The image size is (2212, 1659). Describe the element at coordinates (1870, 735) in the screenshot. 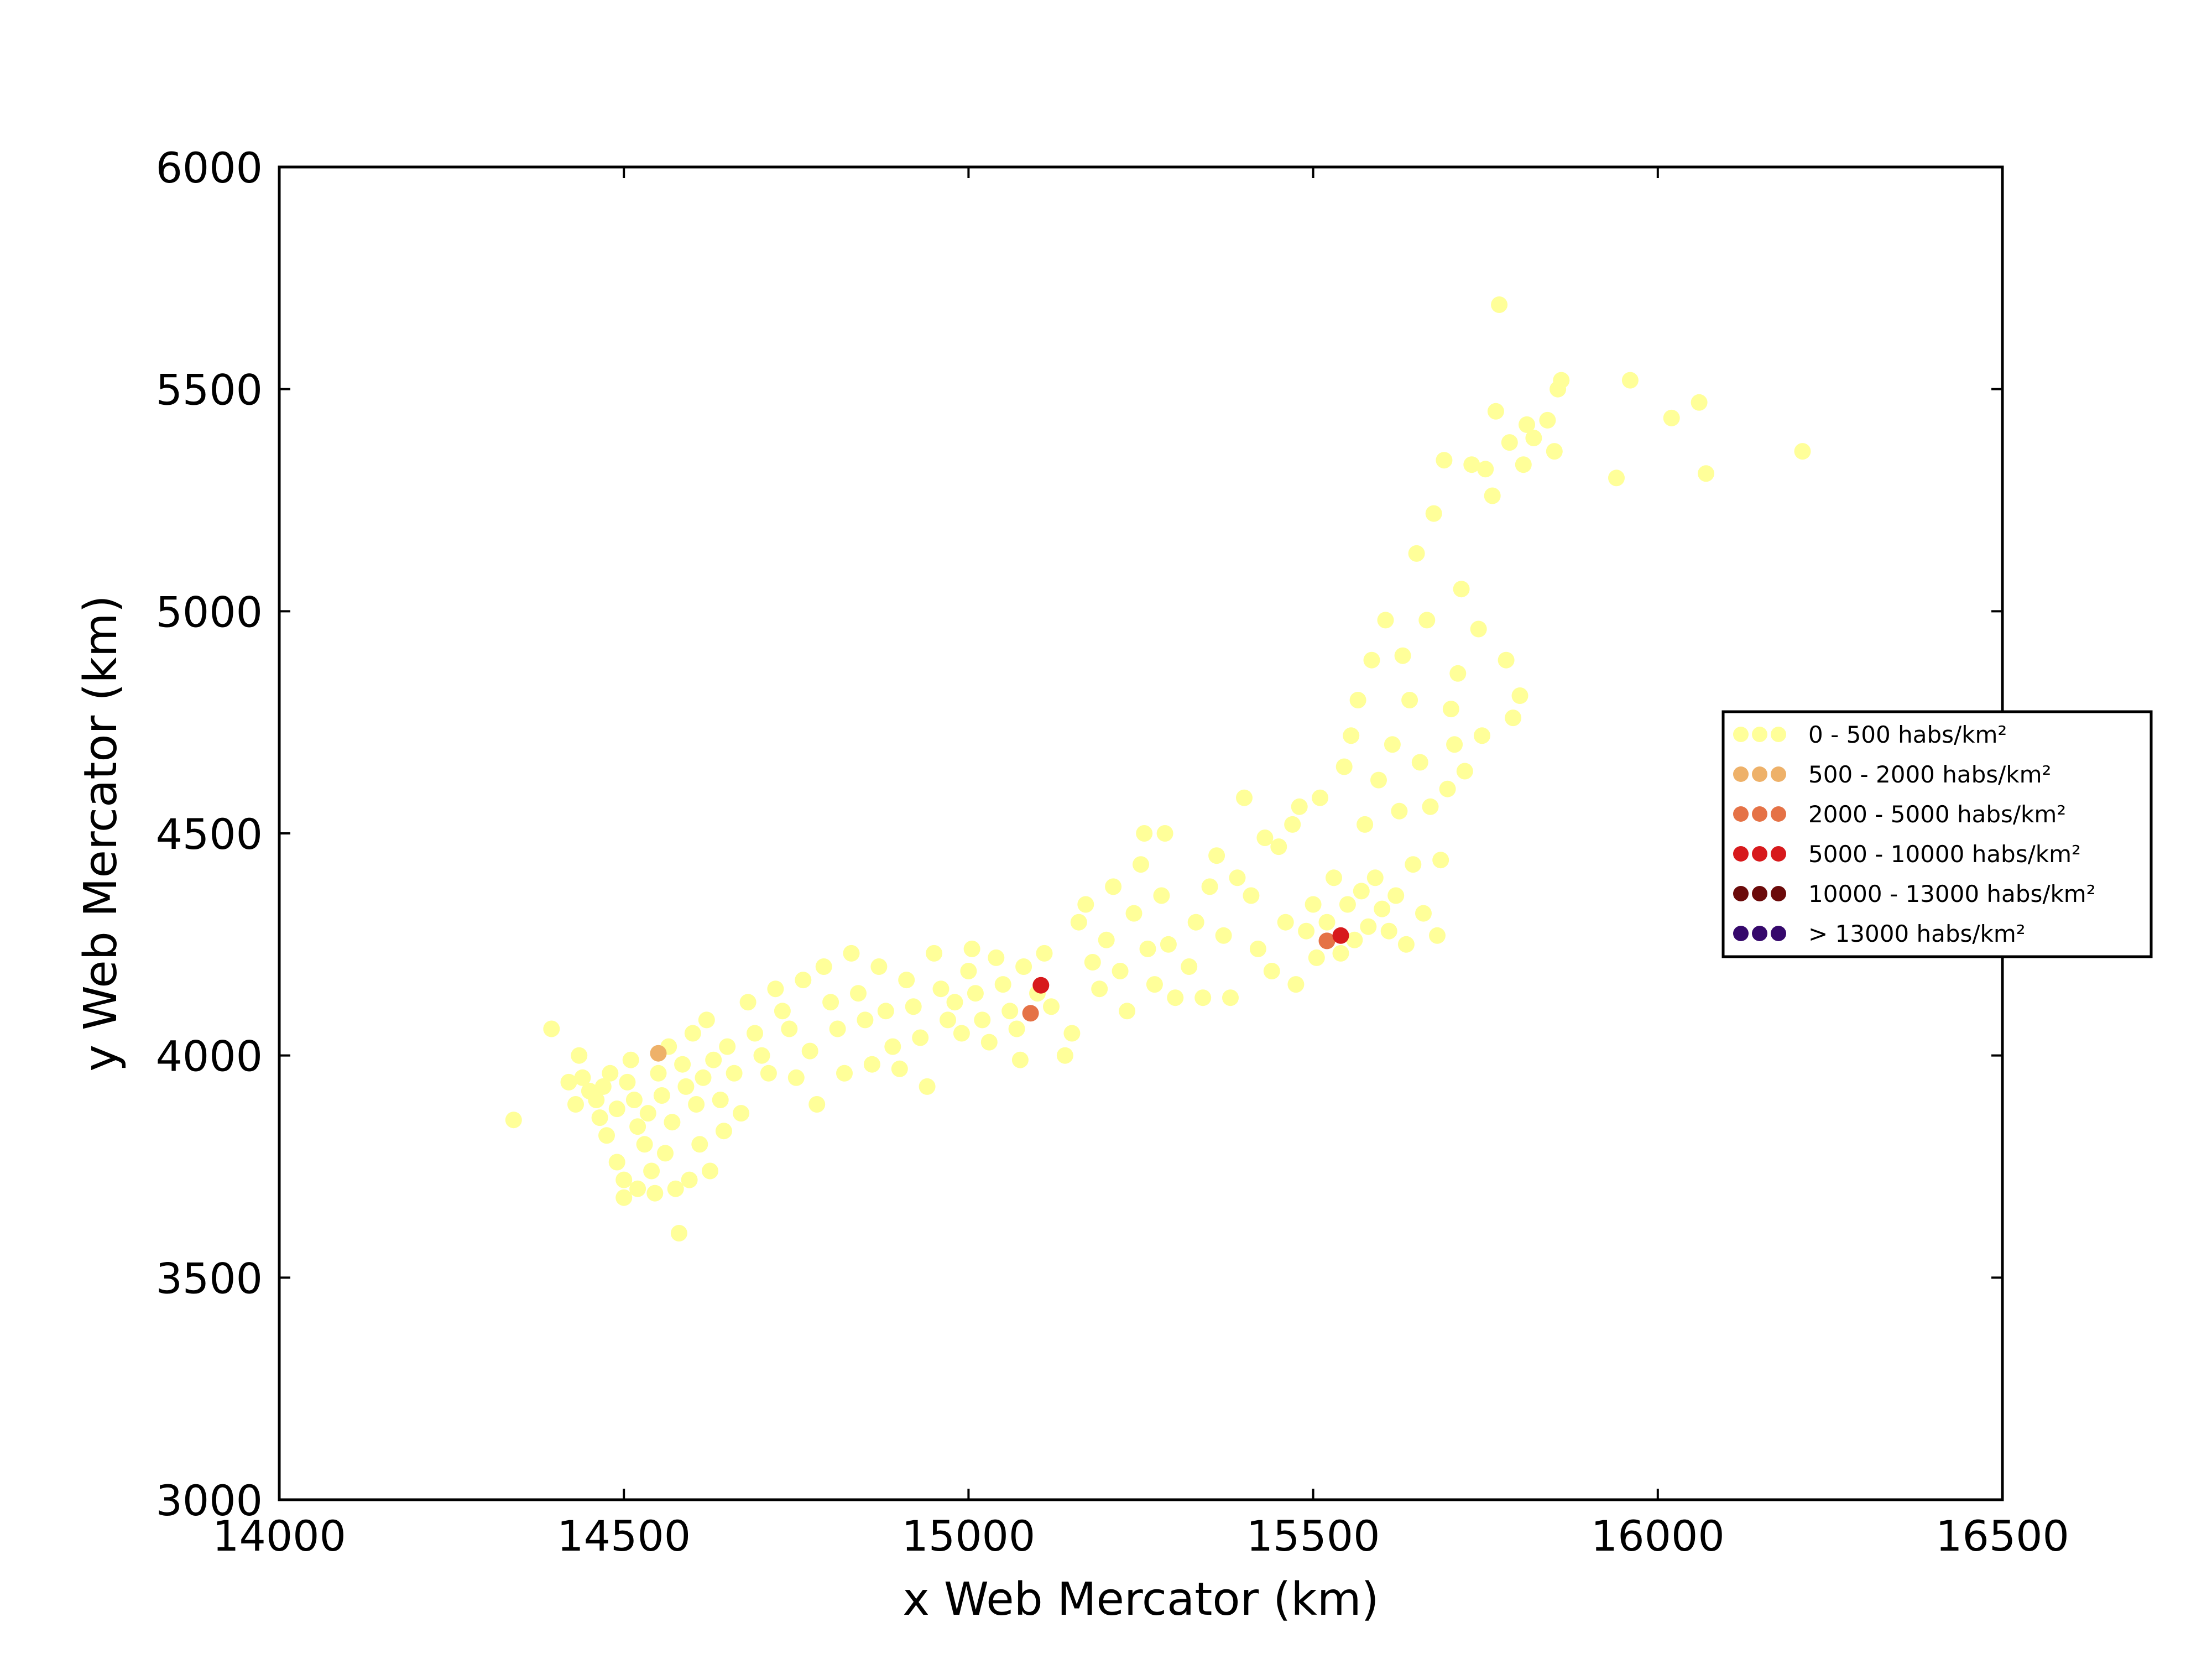

I see `legend-entry: 0 - 500 habs/km²` at that location.